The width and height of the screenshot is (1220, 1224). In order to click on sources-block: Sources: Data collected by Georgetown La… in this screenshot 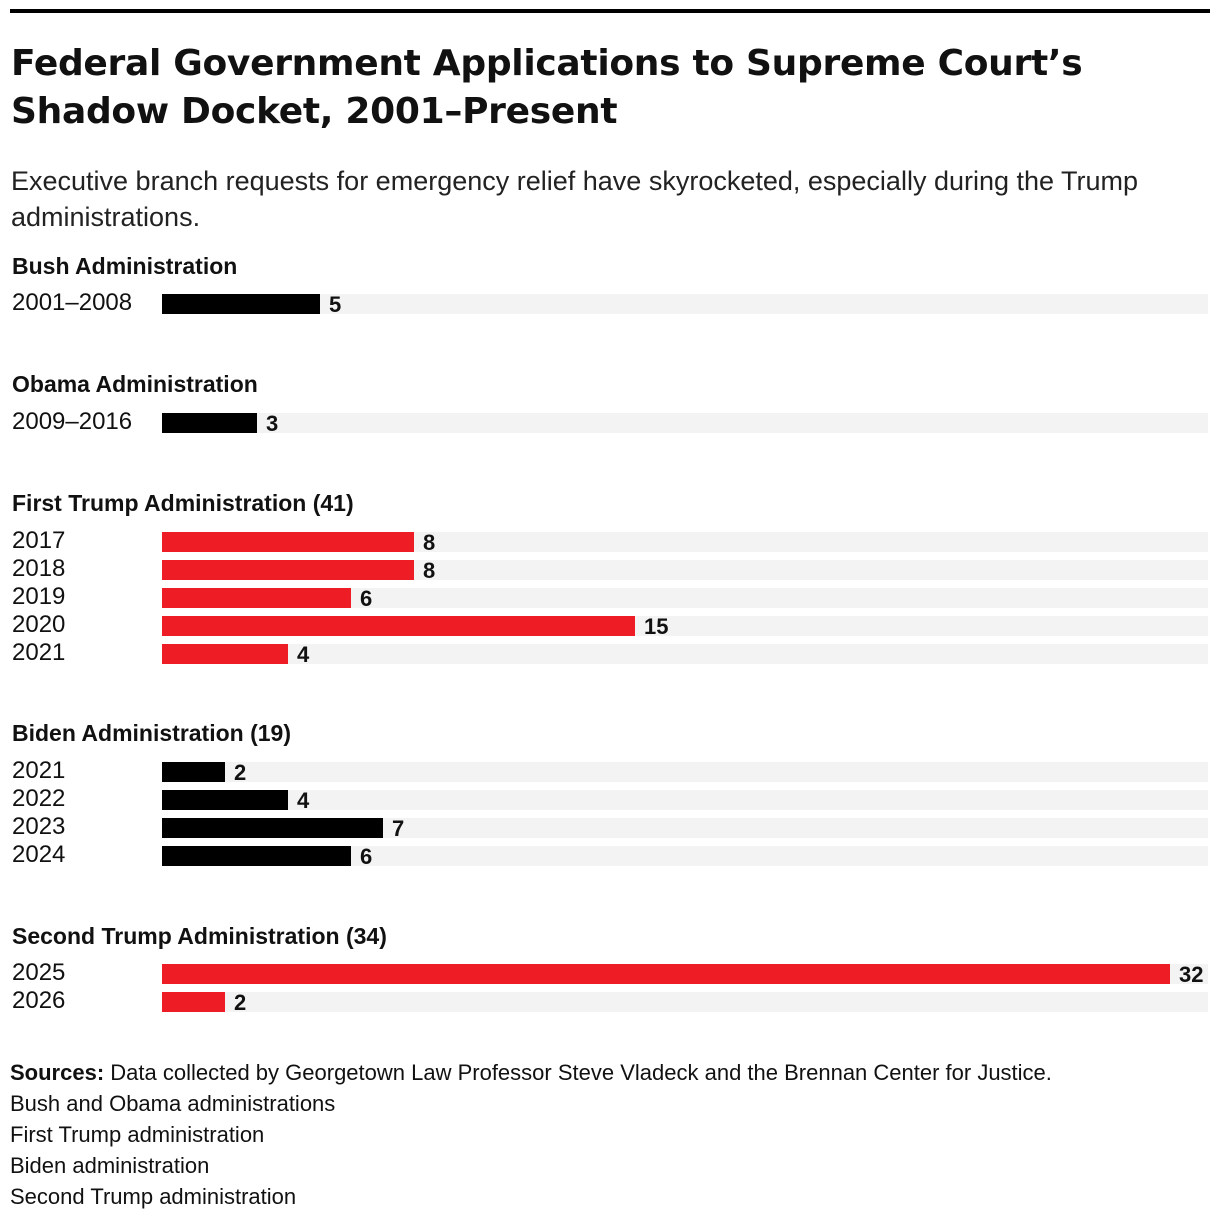, I will do `click(610, 1134)`.